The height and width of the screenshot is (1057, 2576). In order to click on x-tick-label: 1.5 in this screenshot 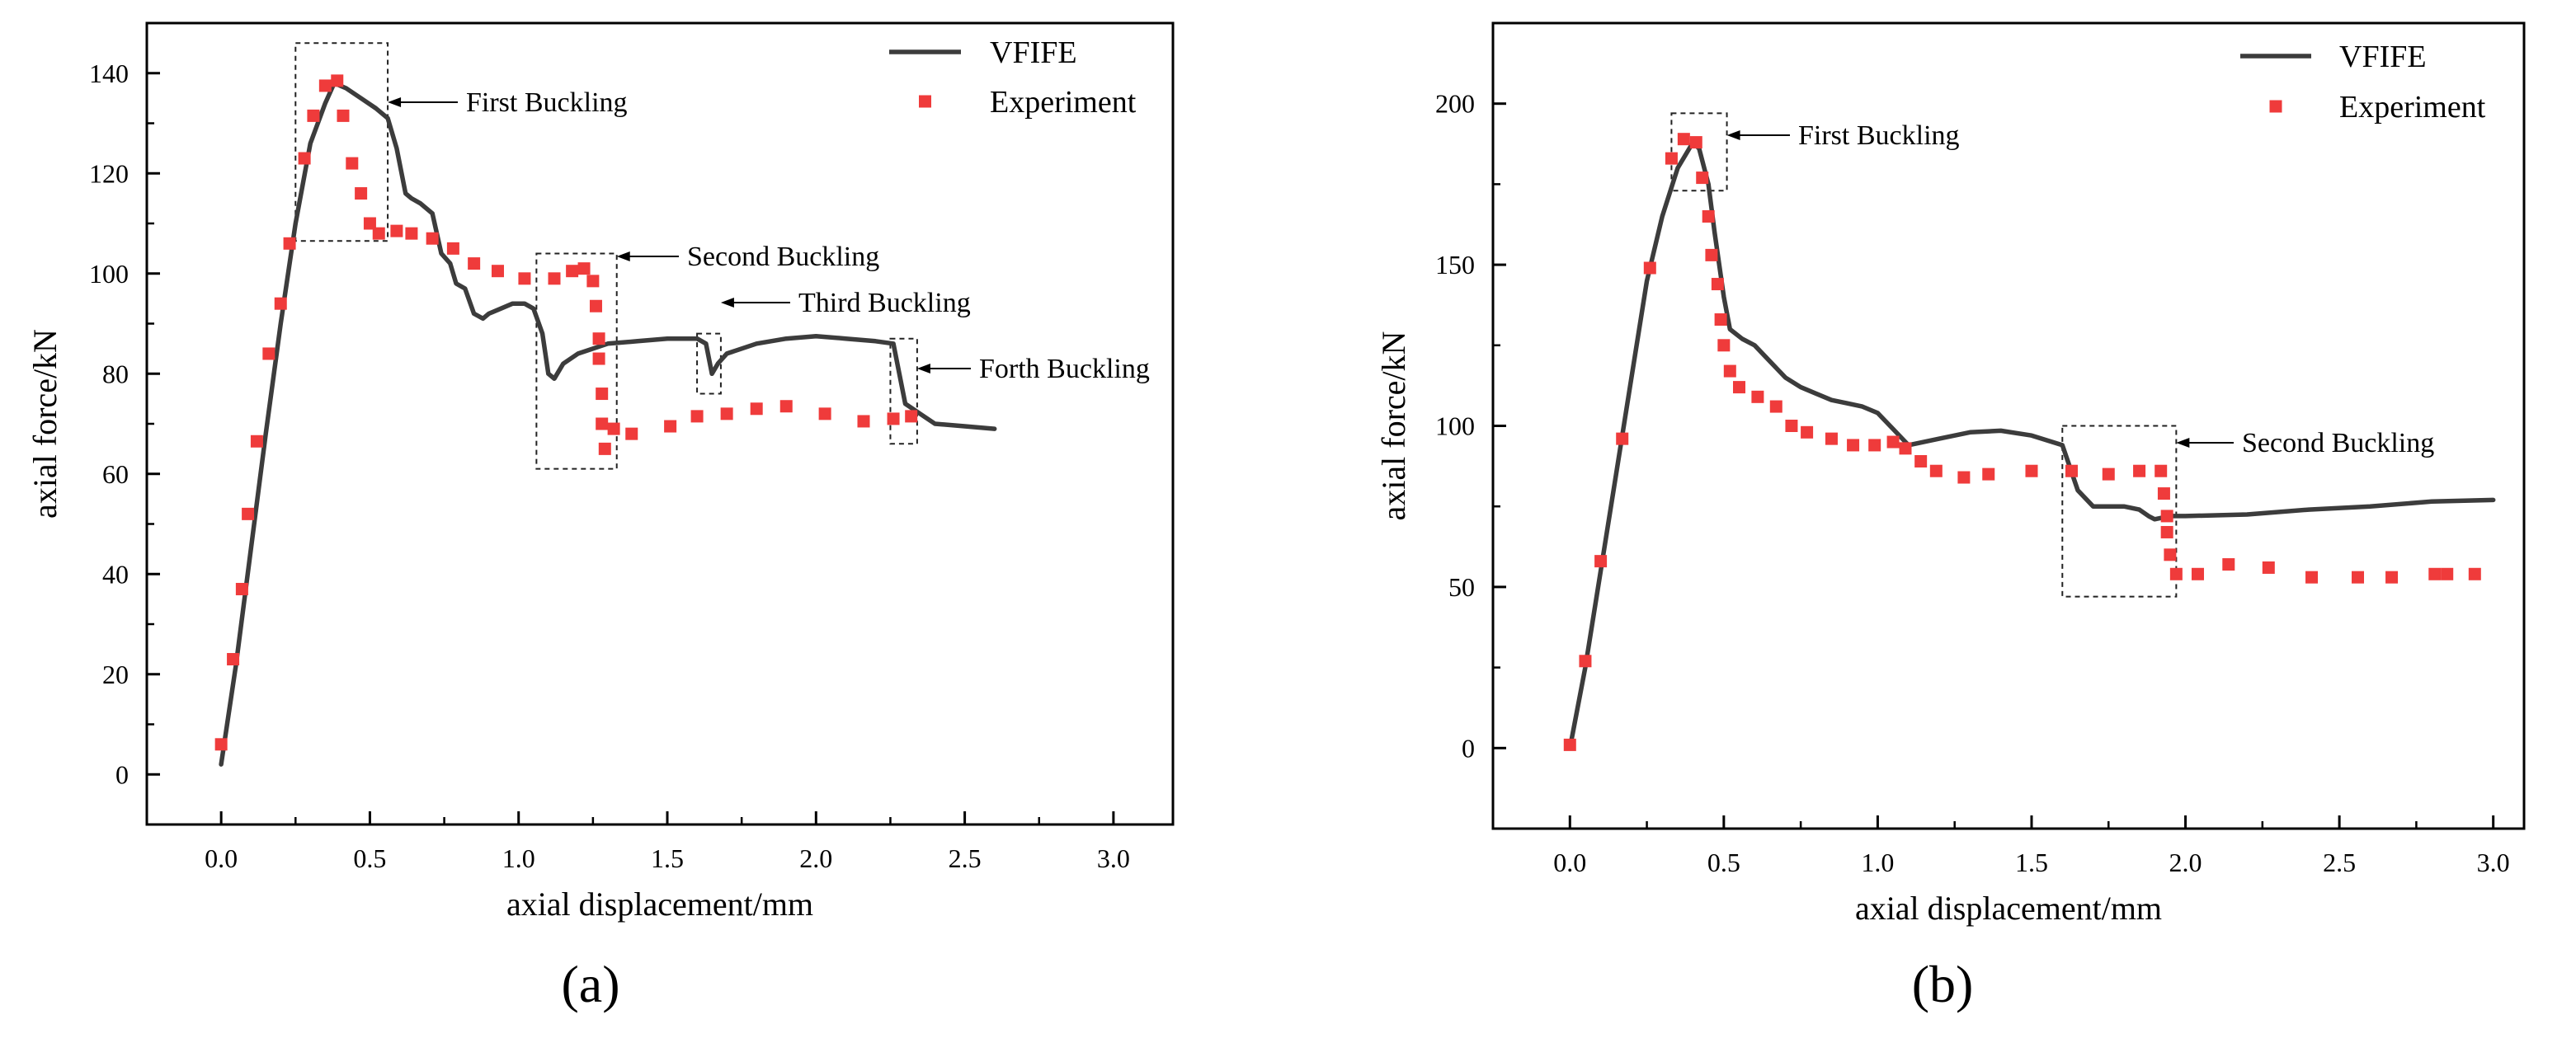, I will do `click(667, 858)`.